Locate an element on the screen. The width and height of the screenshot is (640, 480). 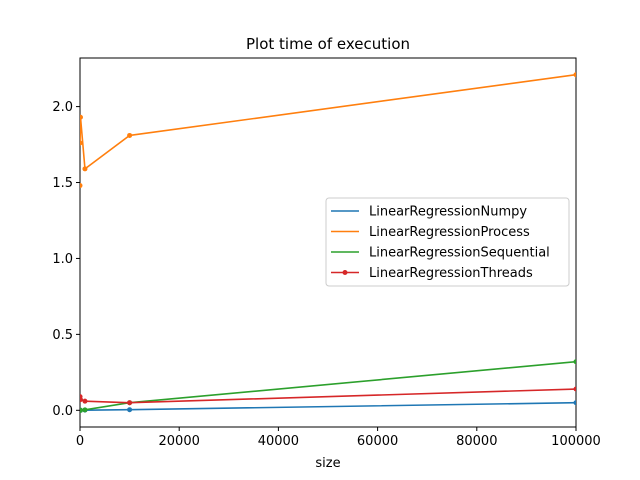
x-tick-label: 100000 is located at coordinates (576, 441).